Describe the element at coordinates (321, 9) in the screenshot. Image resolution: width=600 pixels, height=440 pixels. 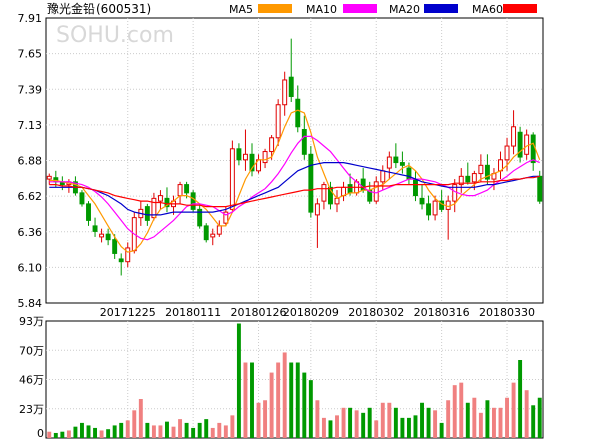
I see `legend-label-ma10: MA10` at that location.